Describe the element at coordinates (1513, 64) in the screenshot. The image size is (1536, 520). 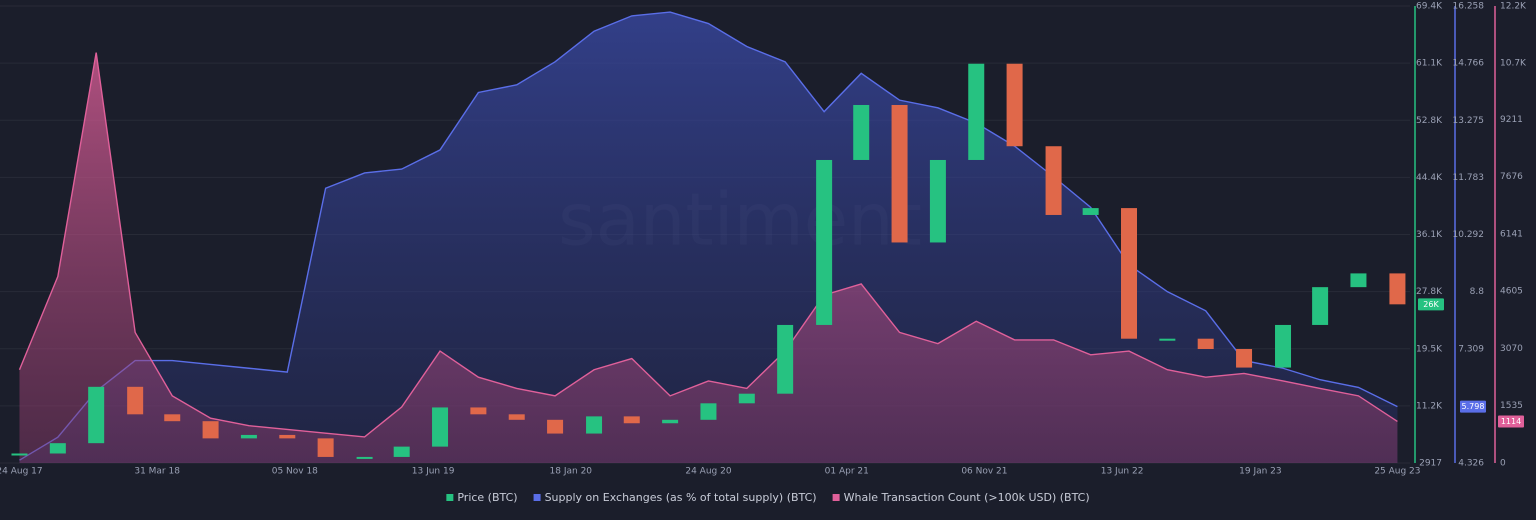
I see `y-tick-label: 10.7K` at that location.